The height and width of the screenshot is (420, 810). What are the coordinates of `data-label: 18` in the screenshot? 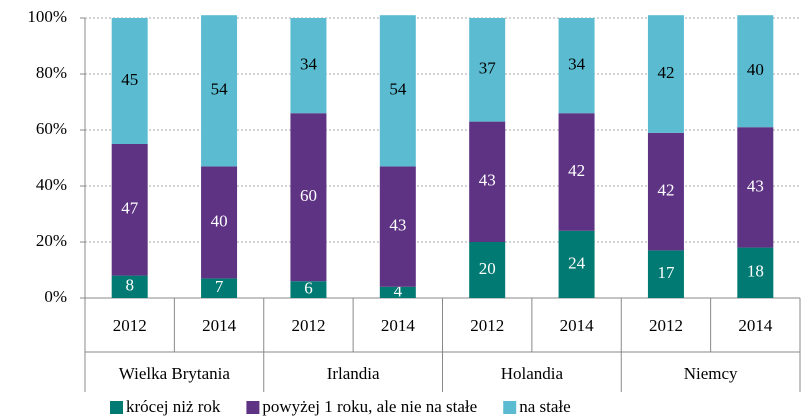 It's located at (755, 271).